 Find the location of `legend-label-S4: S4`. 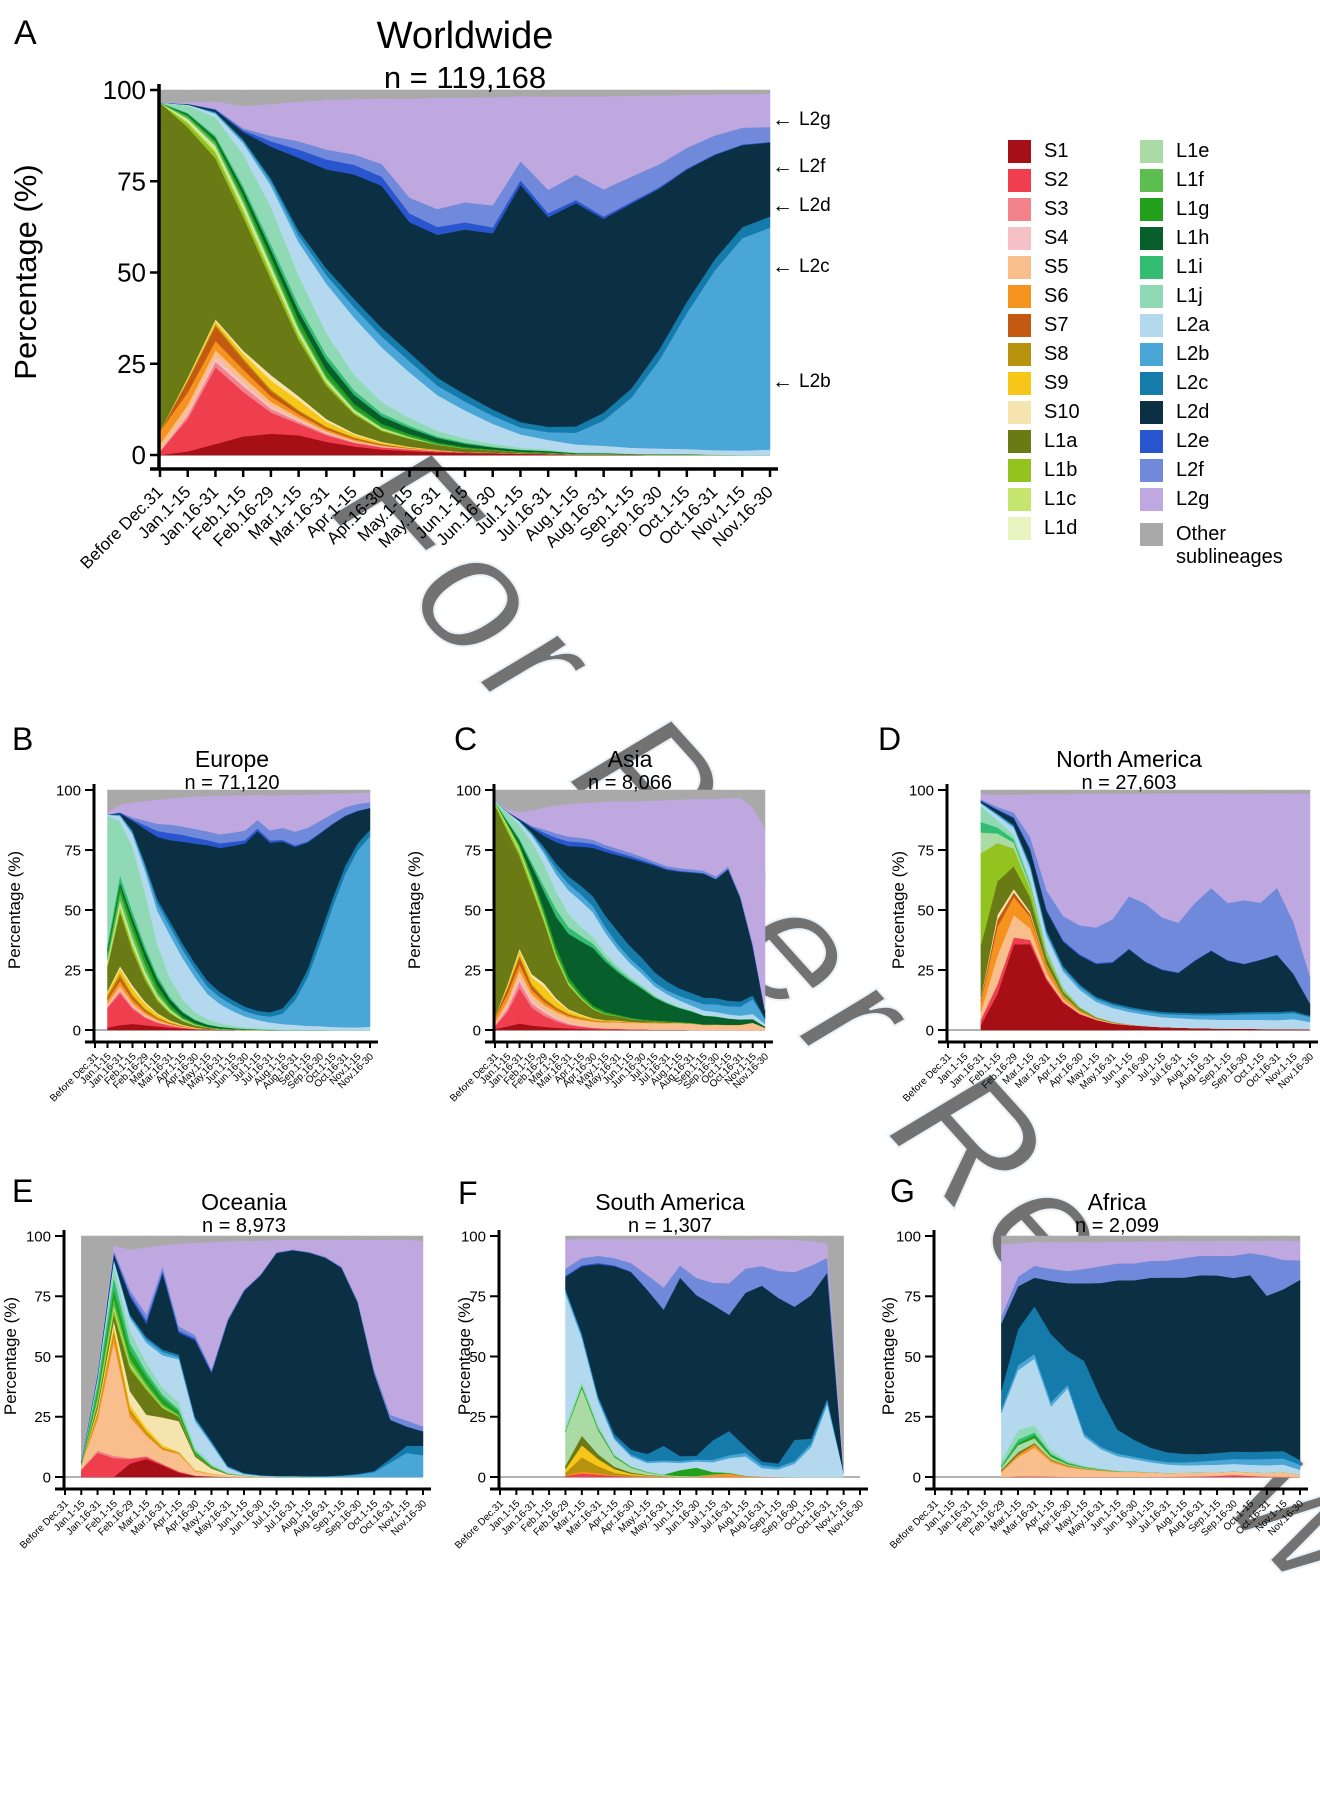

legend-label-S4: S4 is located at coordinates (1056, 238).